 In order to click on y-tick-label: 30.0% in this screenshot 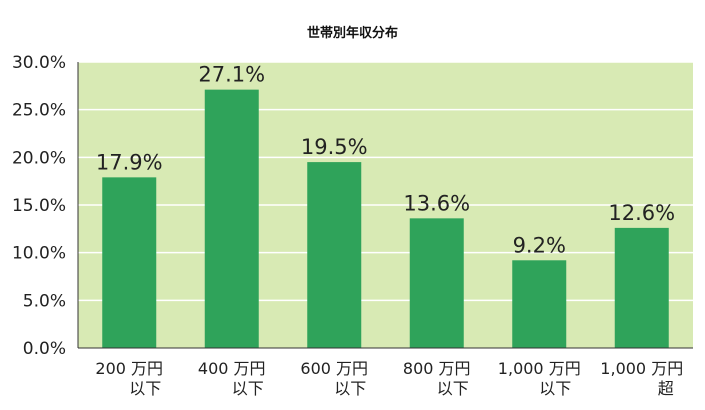, I will do `click(39, 63)`.